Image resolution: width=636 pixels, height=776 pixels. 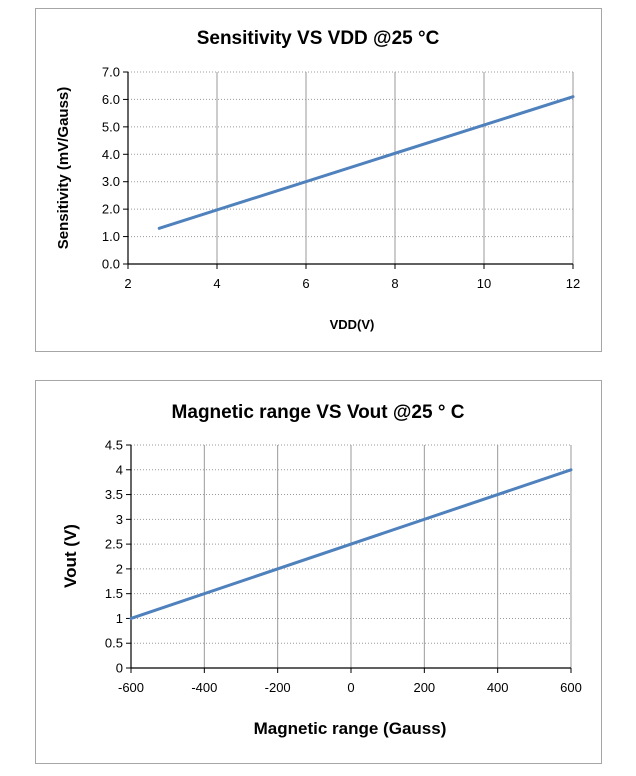 I want to click on chart2-y-tick-label: 0.5, so click(x=114, y=643).